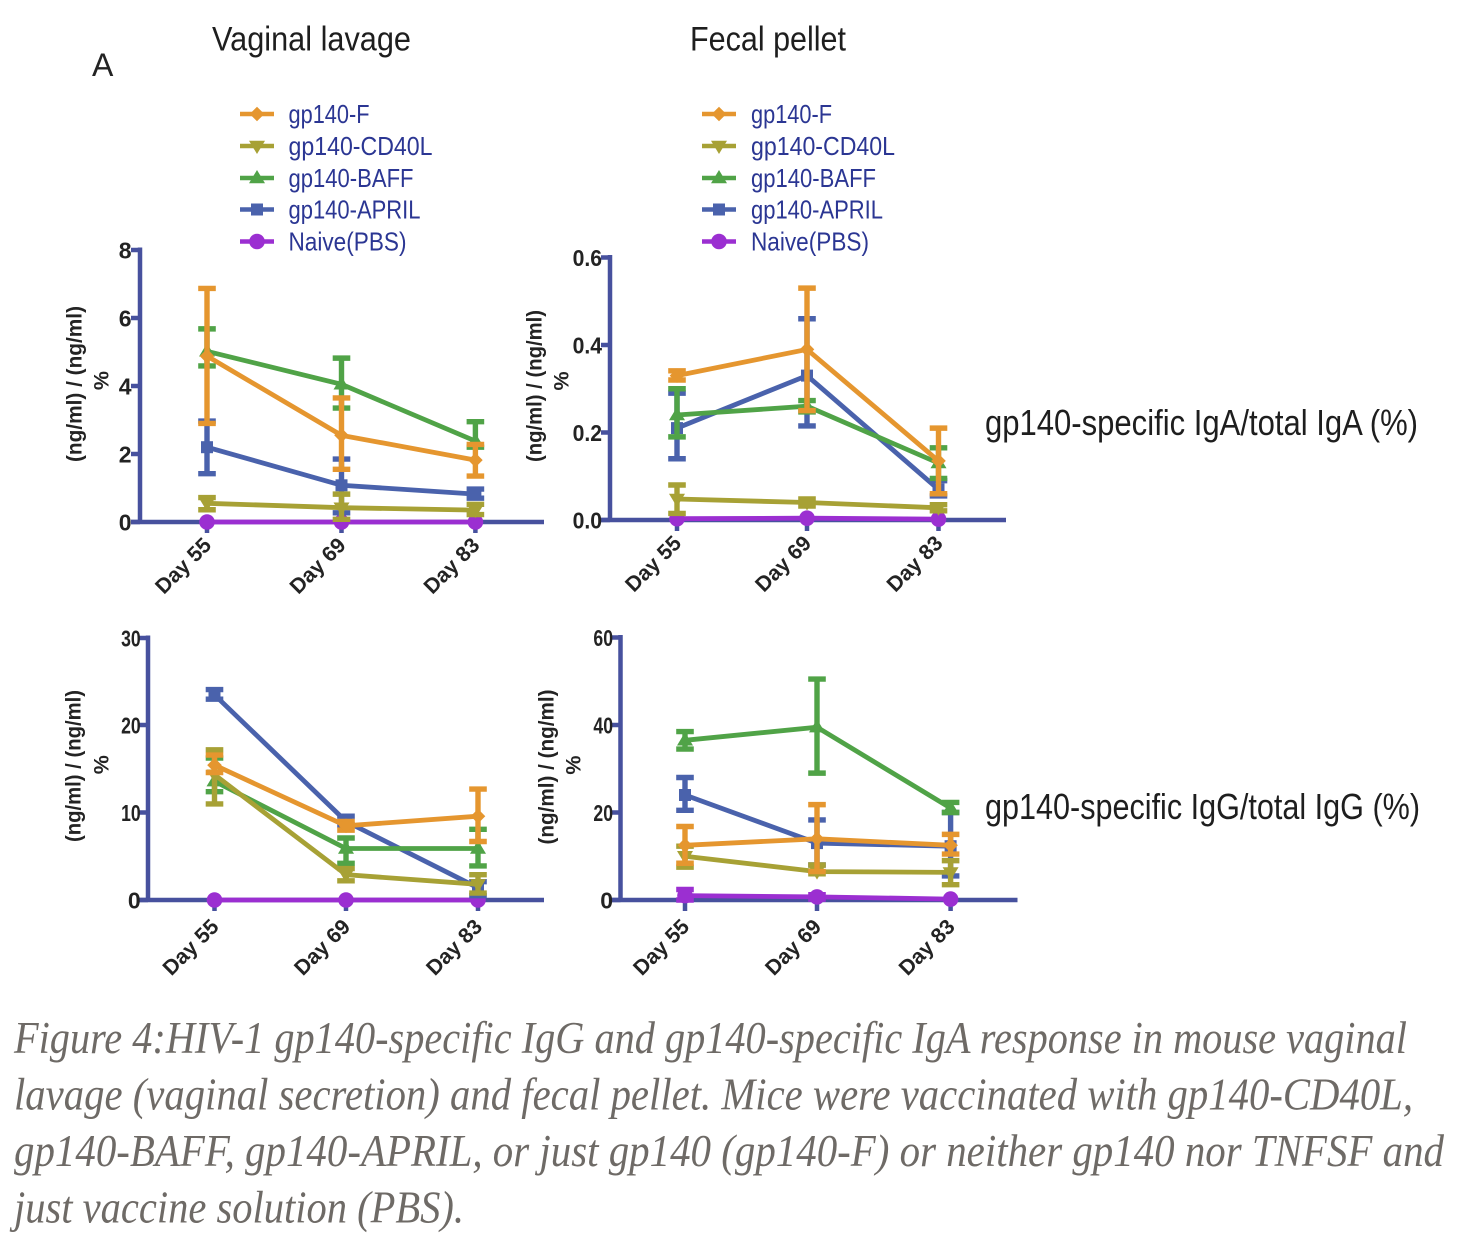 The image size is (1459, 1245). What do you see at coordinates (125, 251) in the screenshot?
I see `svg-text: 8` at bounding box center [125, 251].